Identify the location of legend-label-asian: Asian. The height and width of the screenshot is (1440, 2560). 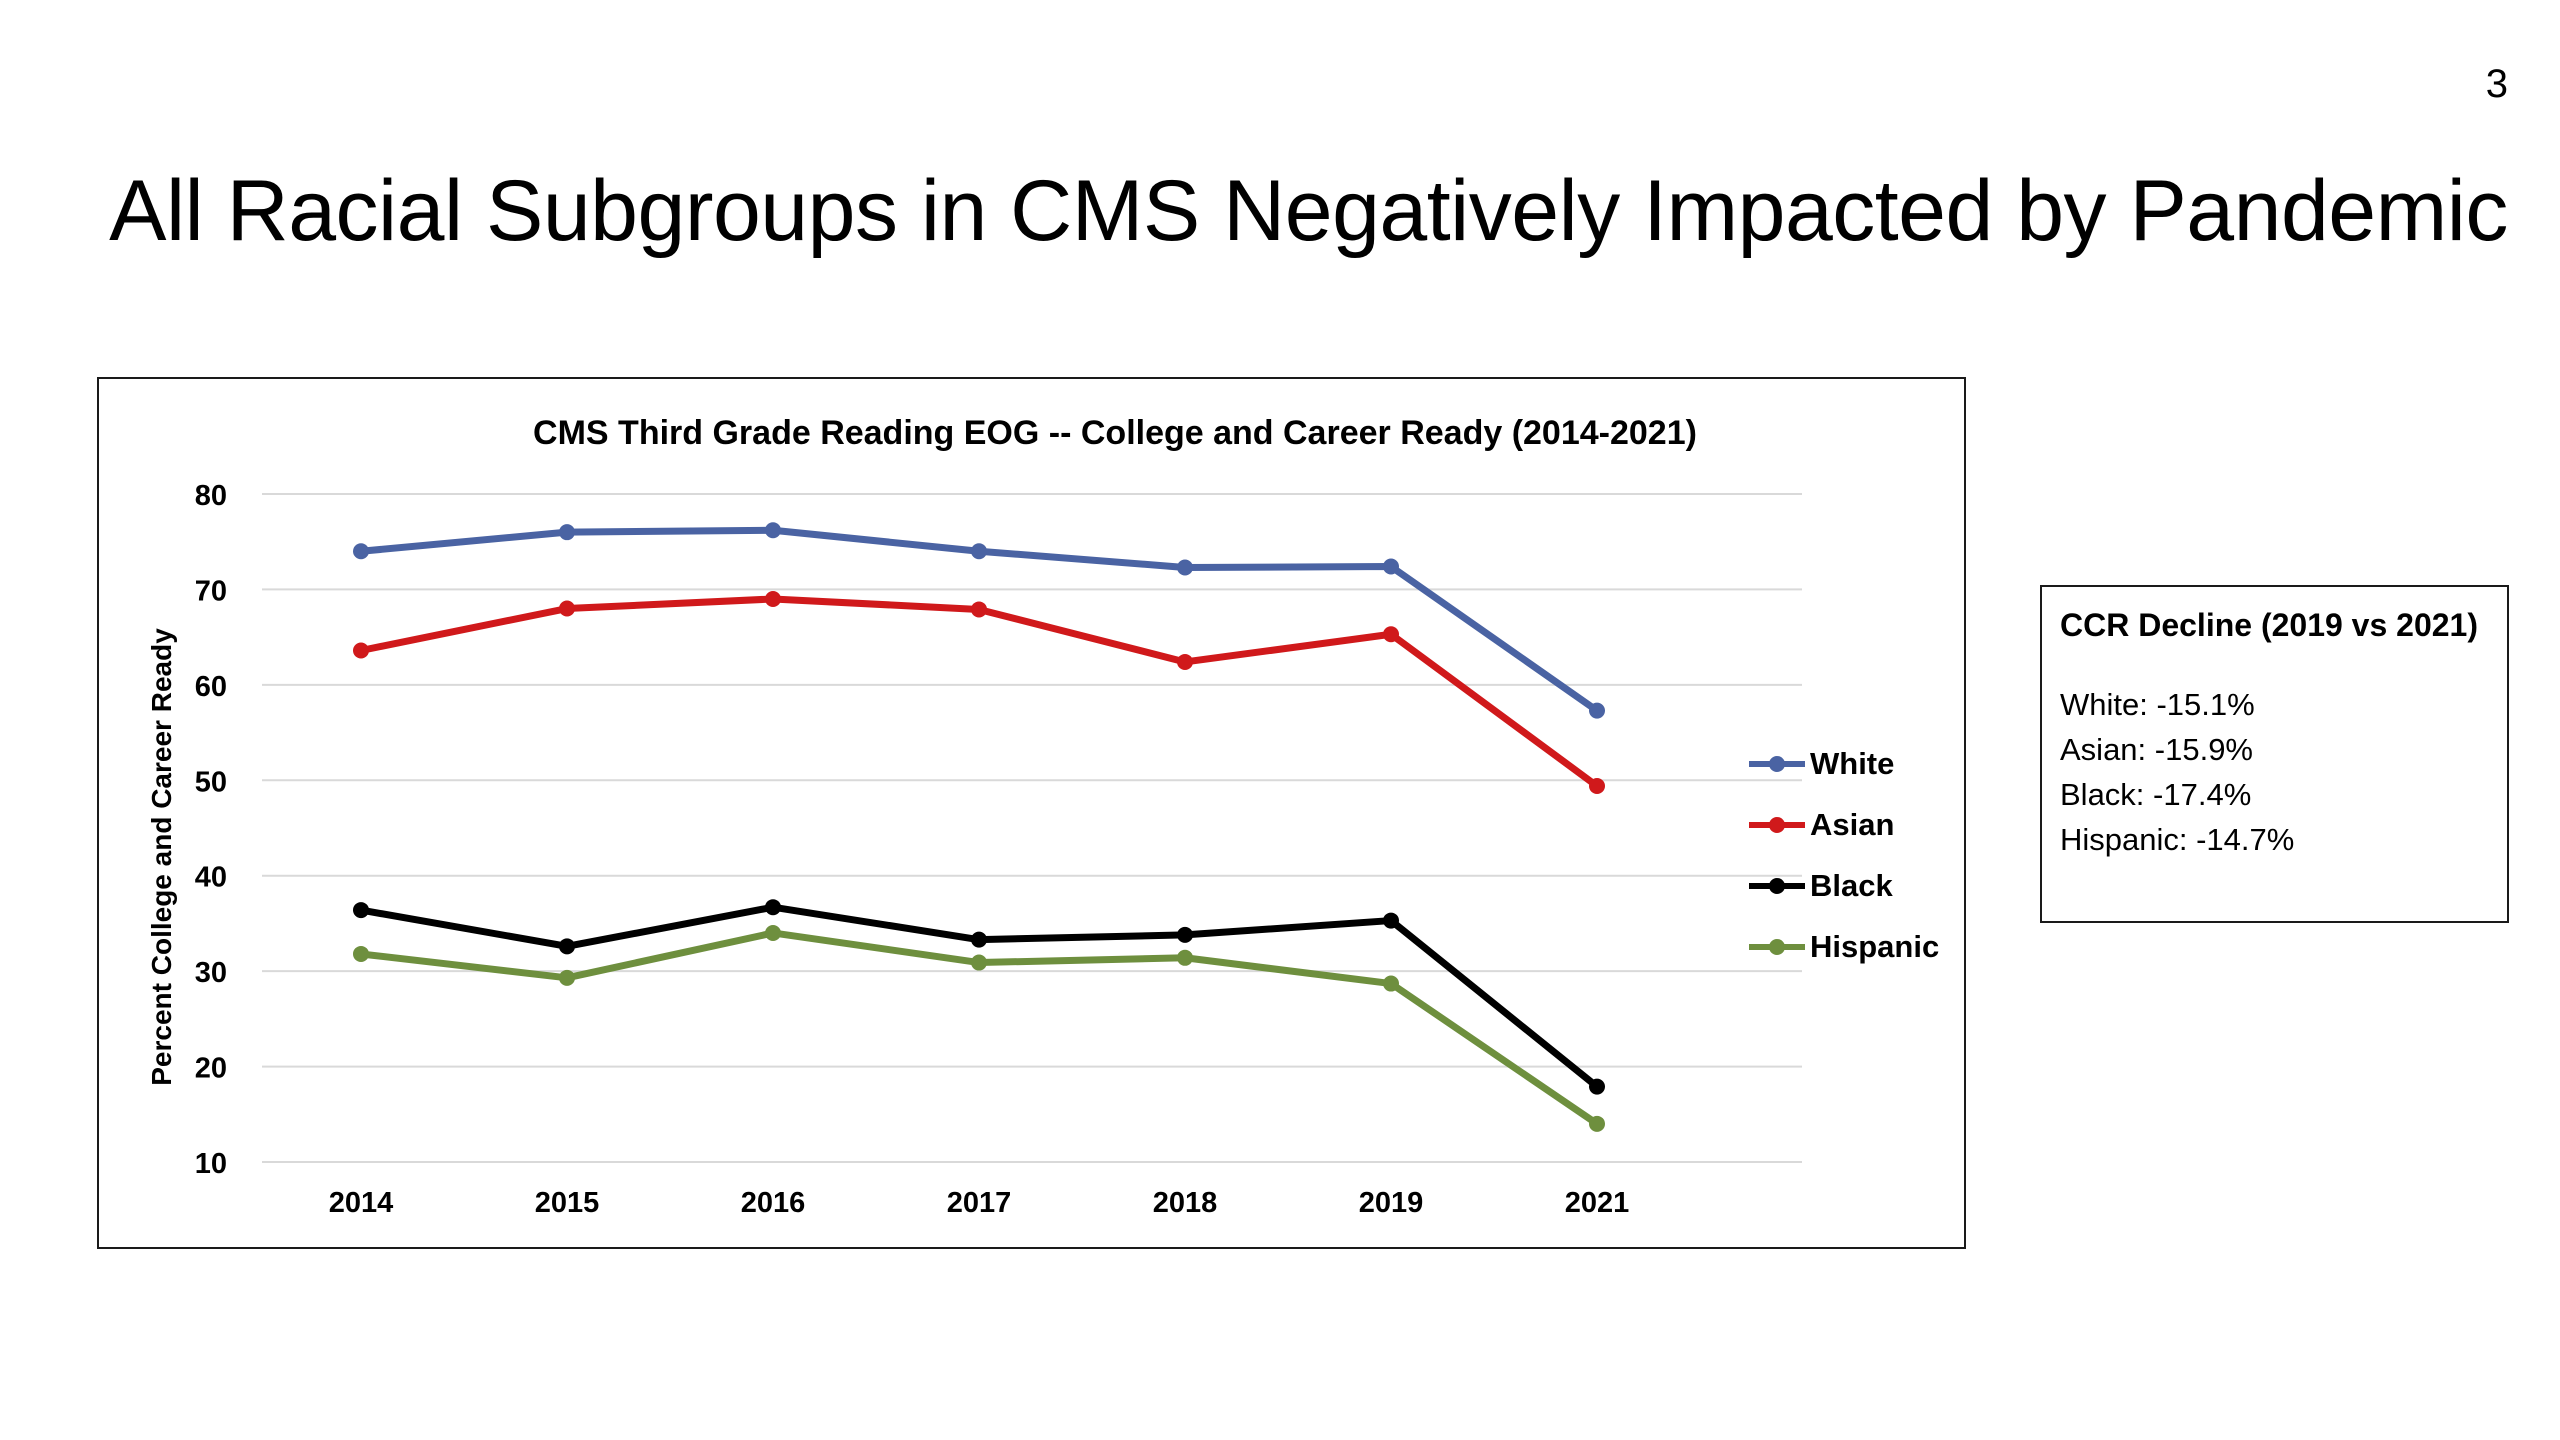
(1852, 824).